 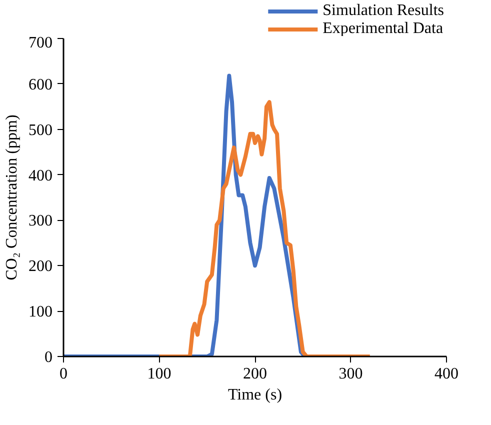 What do you see at coordinates (64, 374) in the screenshot?
I see `x-tick-label: 0` at bounding box center [64, 374].